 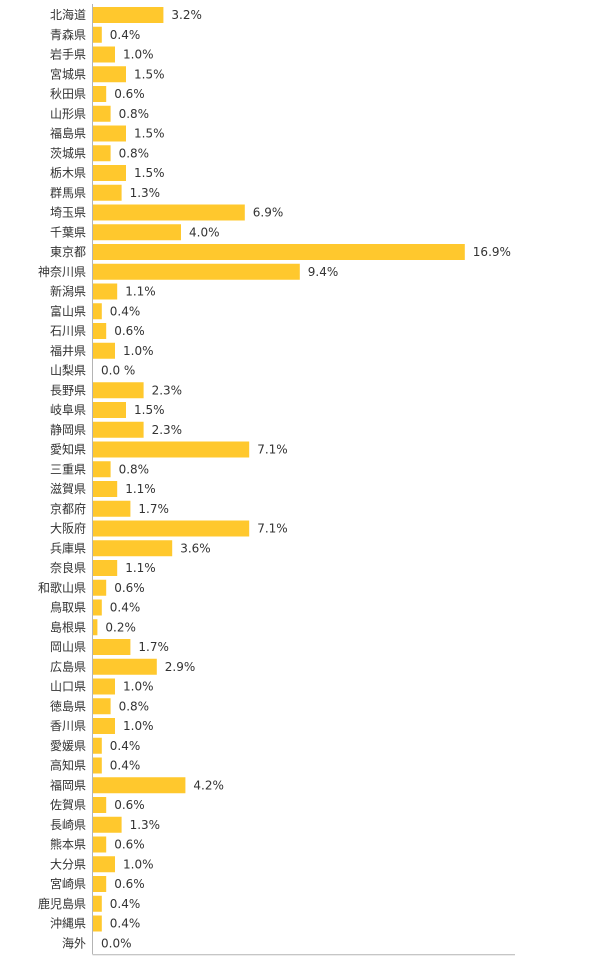 What do you see at coordinates (68, 430) in the screenshot?
I see `category-label: 静岡県` at bounding box center [68, 430].